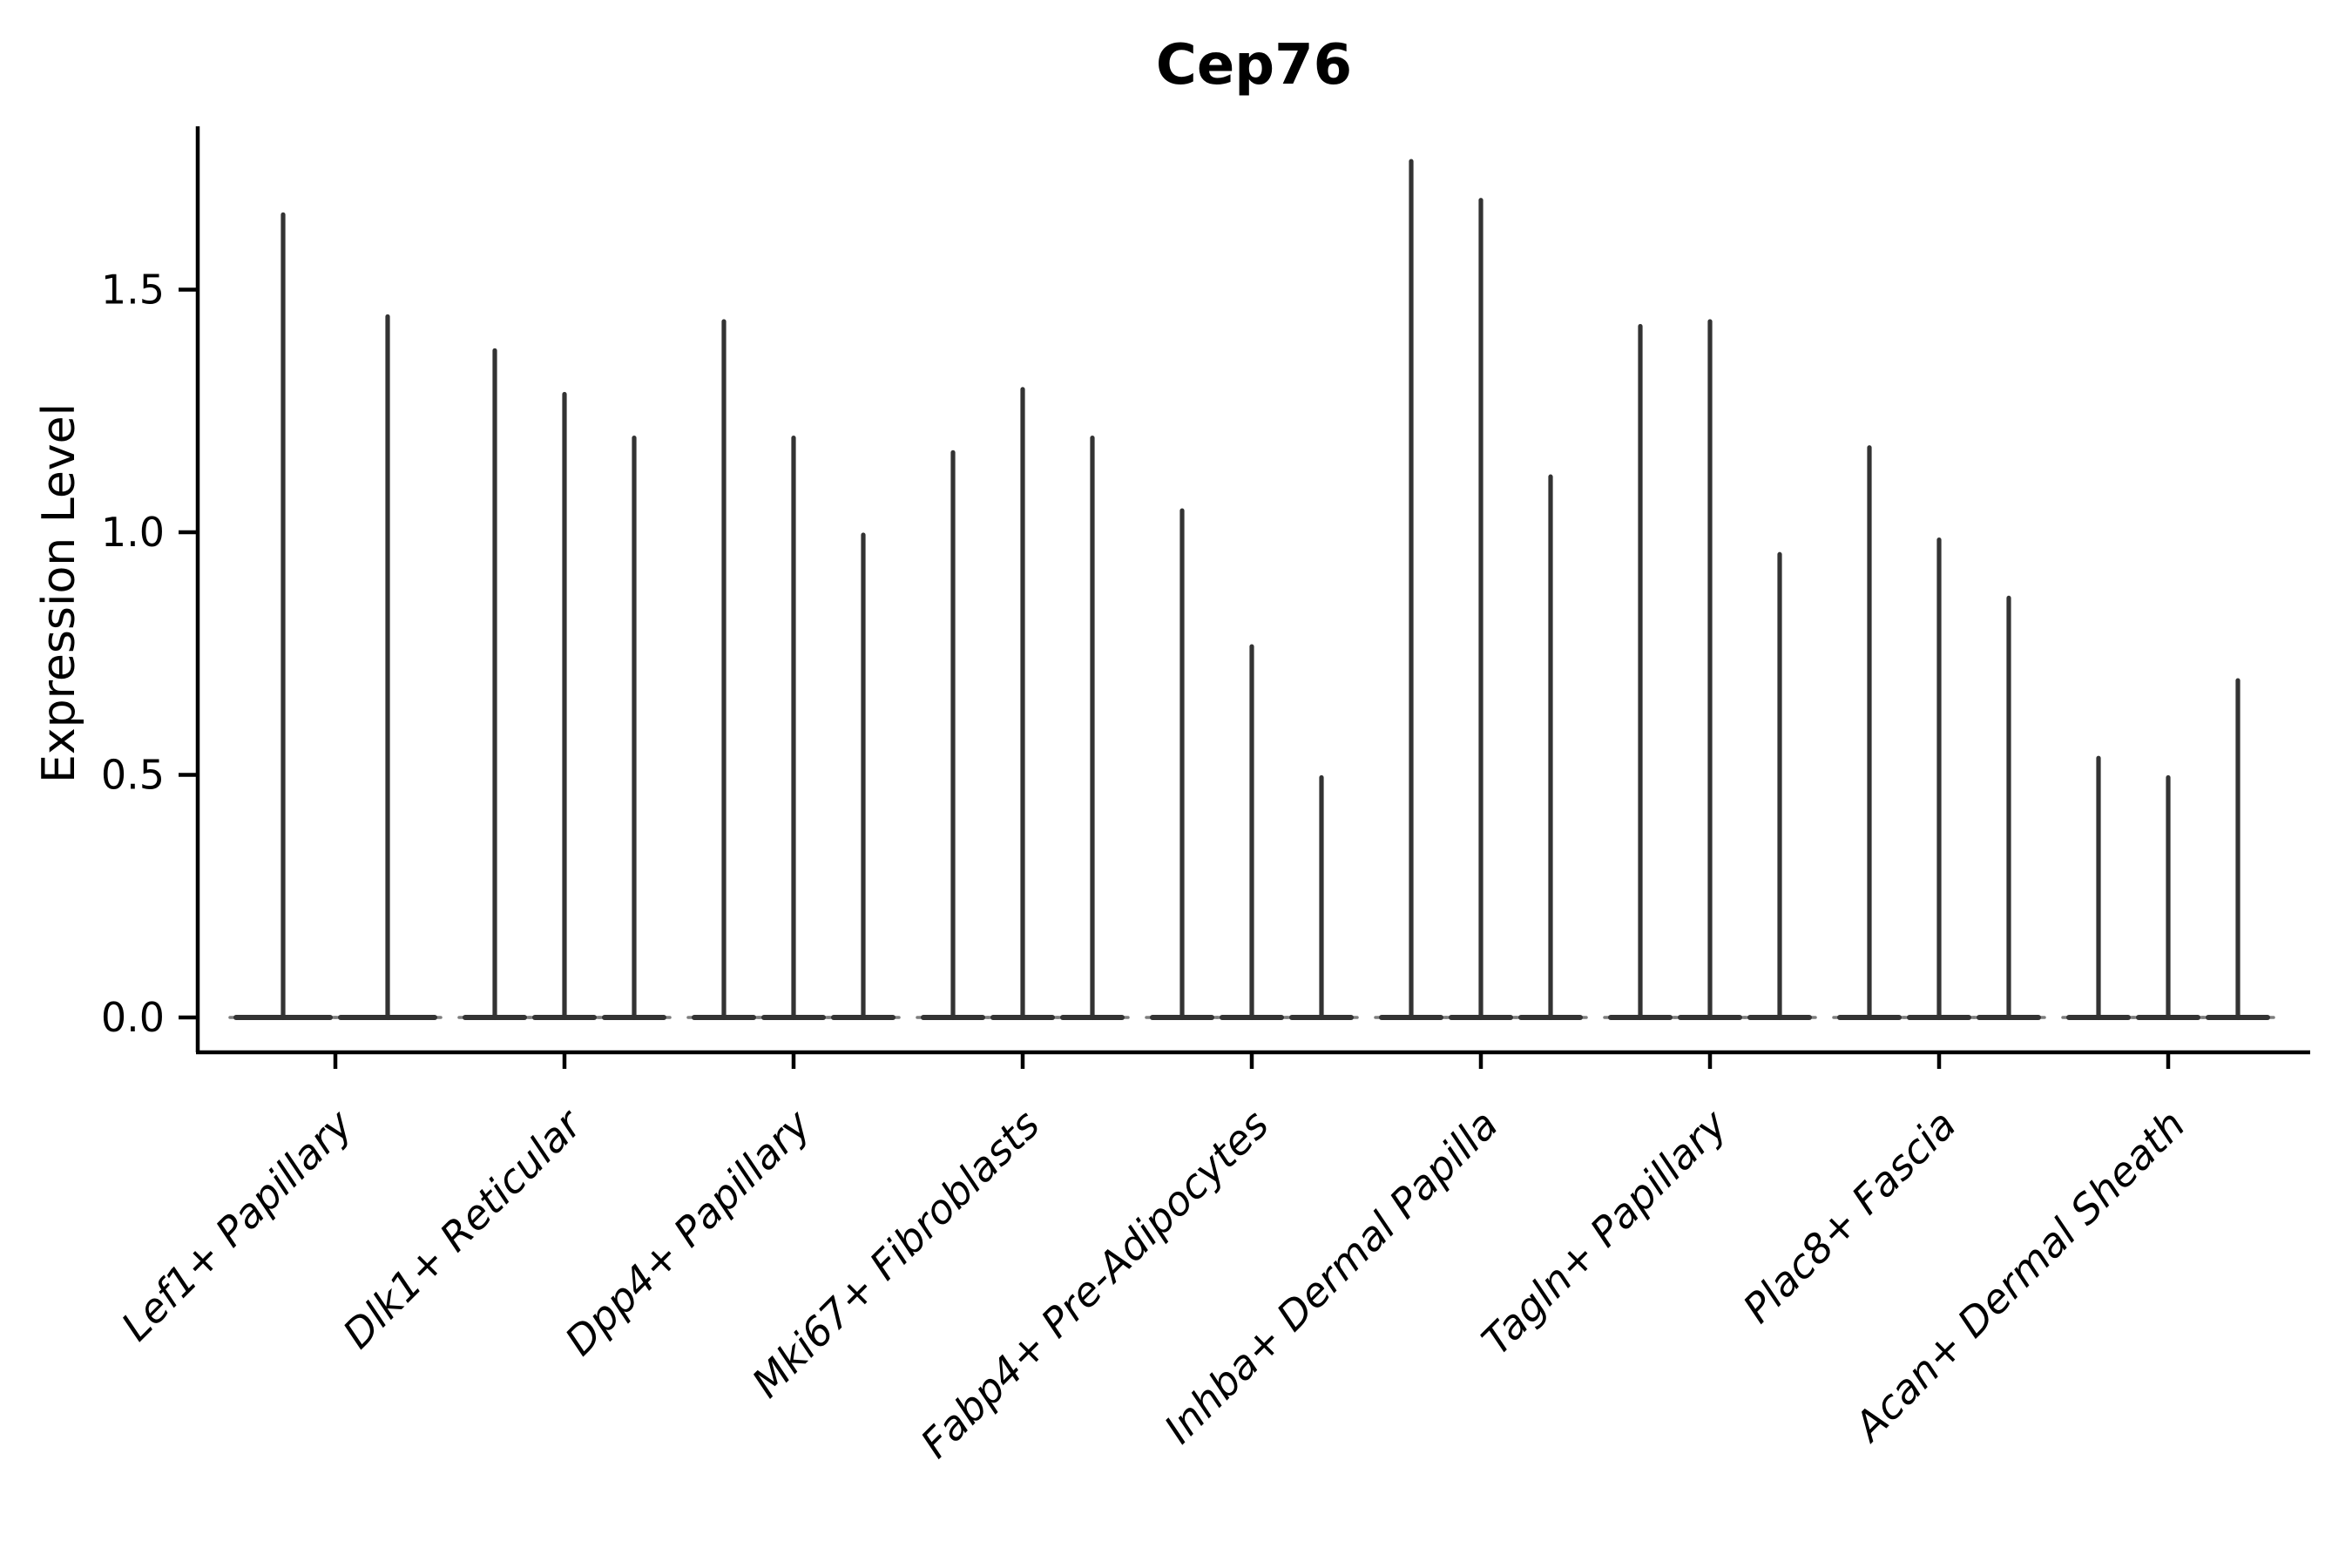  Describe the element at coordinates (1254, 66) in the screenshot. I see `plot-title: Cep76` at that location.